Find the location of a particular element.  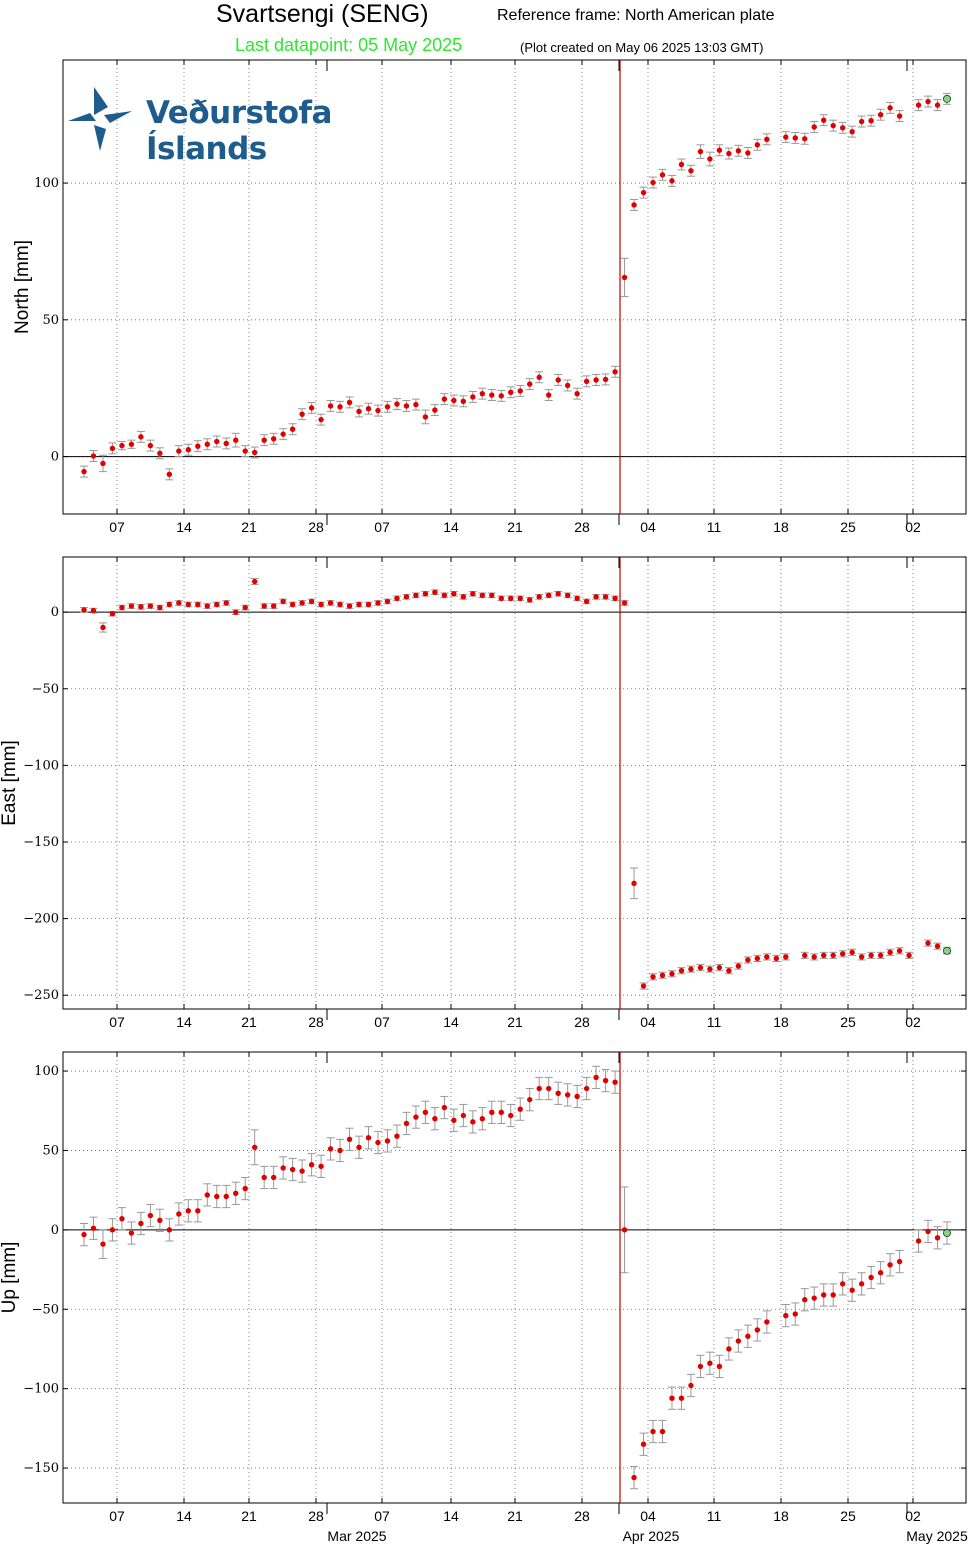

y-tick-label: 50 is located at coordinates (50, 1150).